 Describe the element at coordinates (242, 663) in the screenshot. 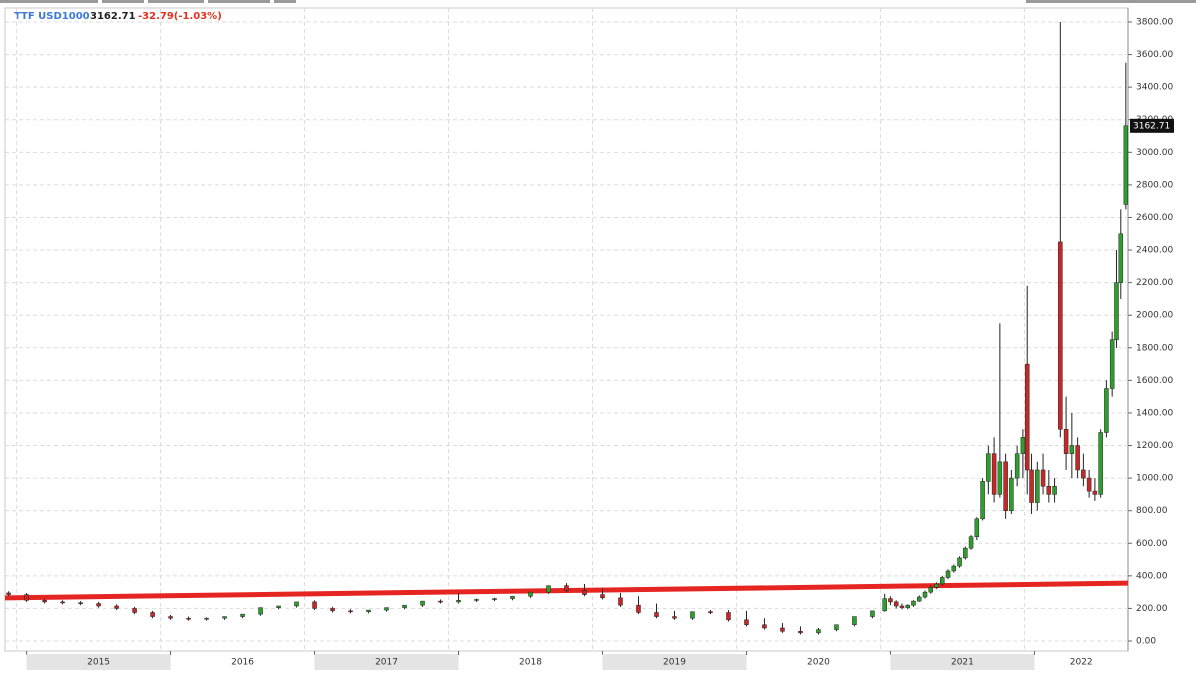

I see `x-tick-label: 2016` at that location.